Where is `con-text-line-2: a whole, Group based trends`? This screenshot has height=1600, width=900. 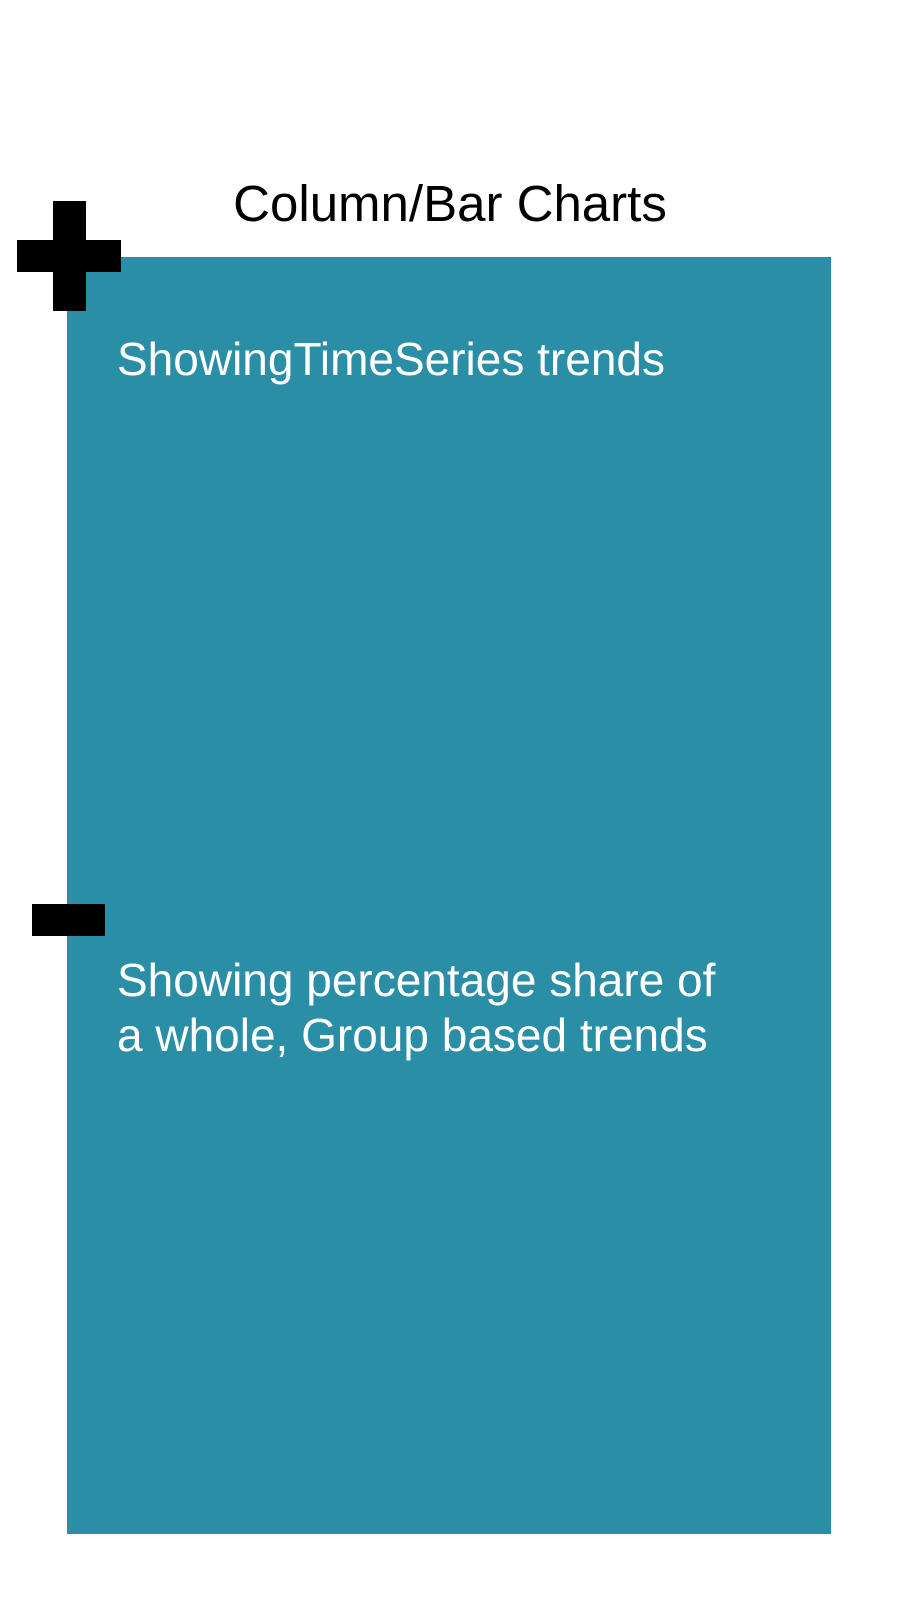
con-text-line-2: a whole, Group based trends is located at coordinates (412, 1035).